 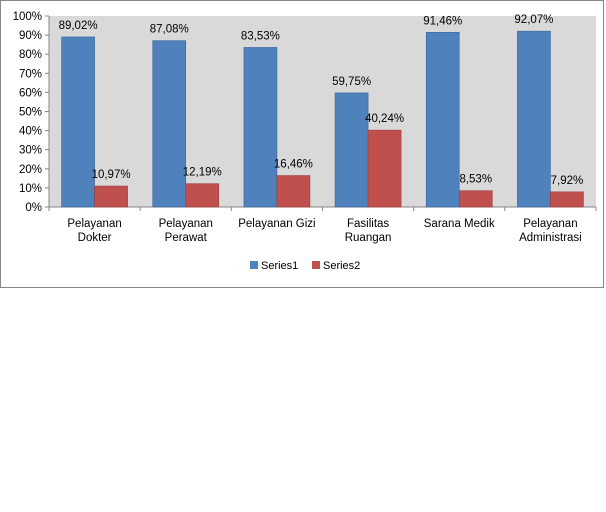 I want to click on y-tick-label: 0%, so click(x=33, y=208).